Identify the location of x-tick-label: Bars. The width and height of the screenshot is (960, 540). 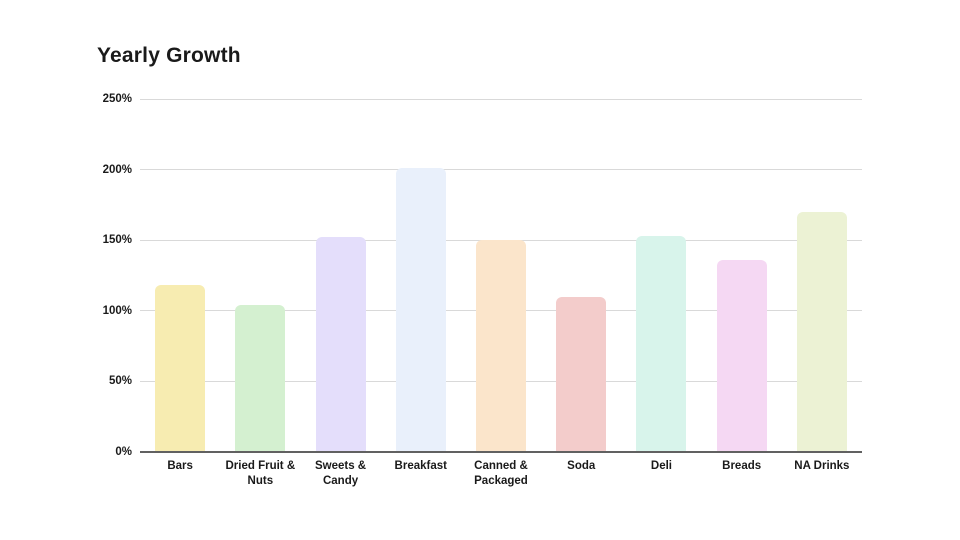
(180, 466).